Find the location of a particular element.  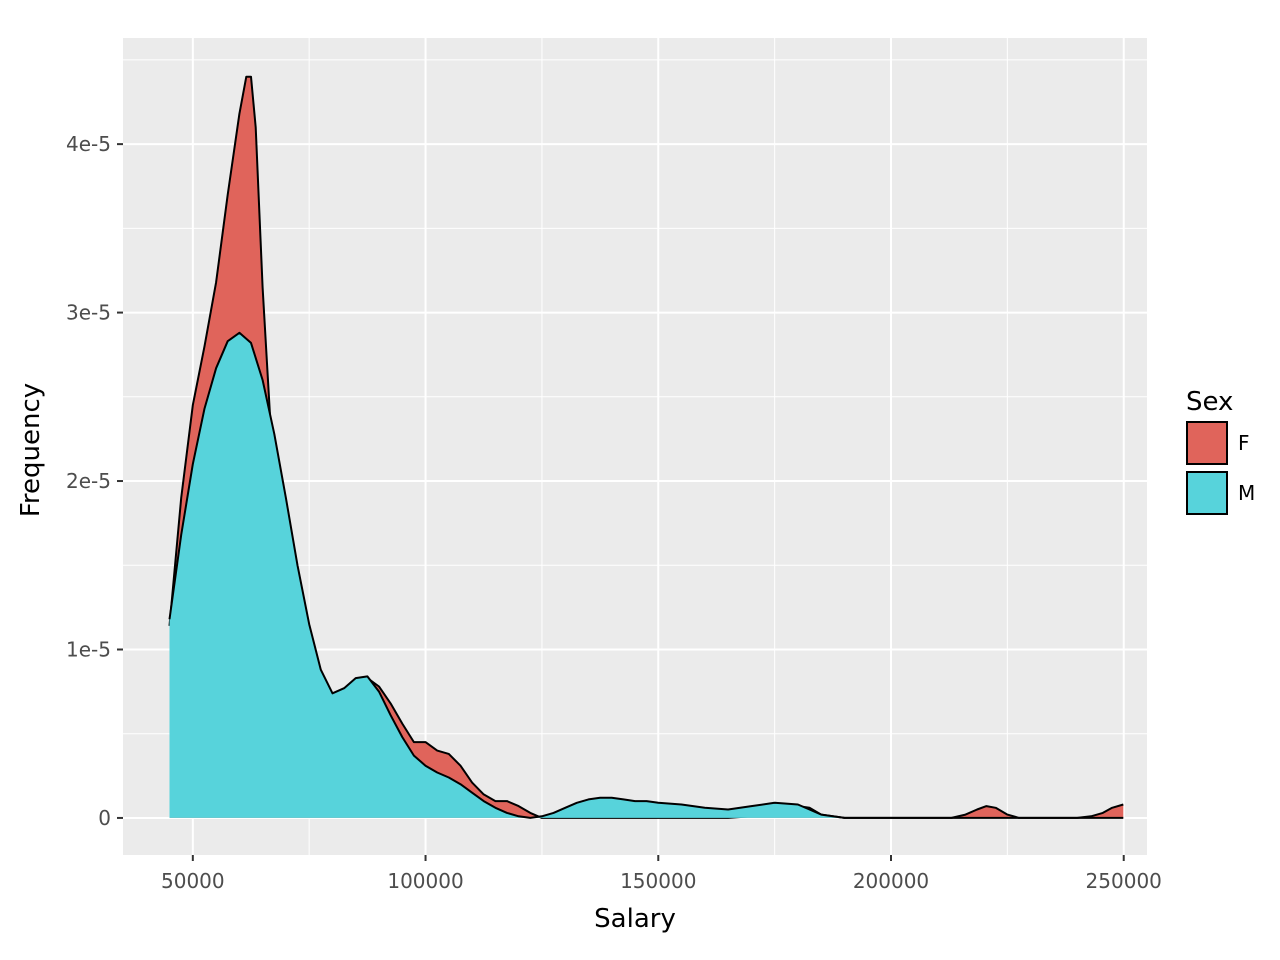

y-axis-title: Frequency is located at coordinates (31, 450).